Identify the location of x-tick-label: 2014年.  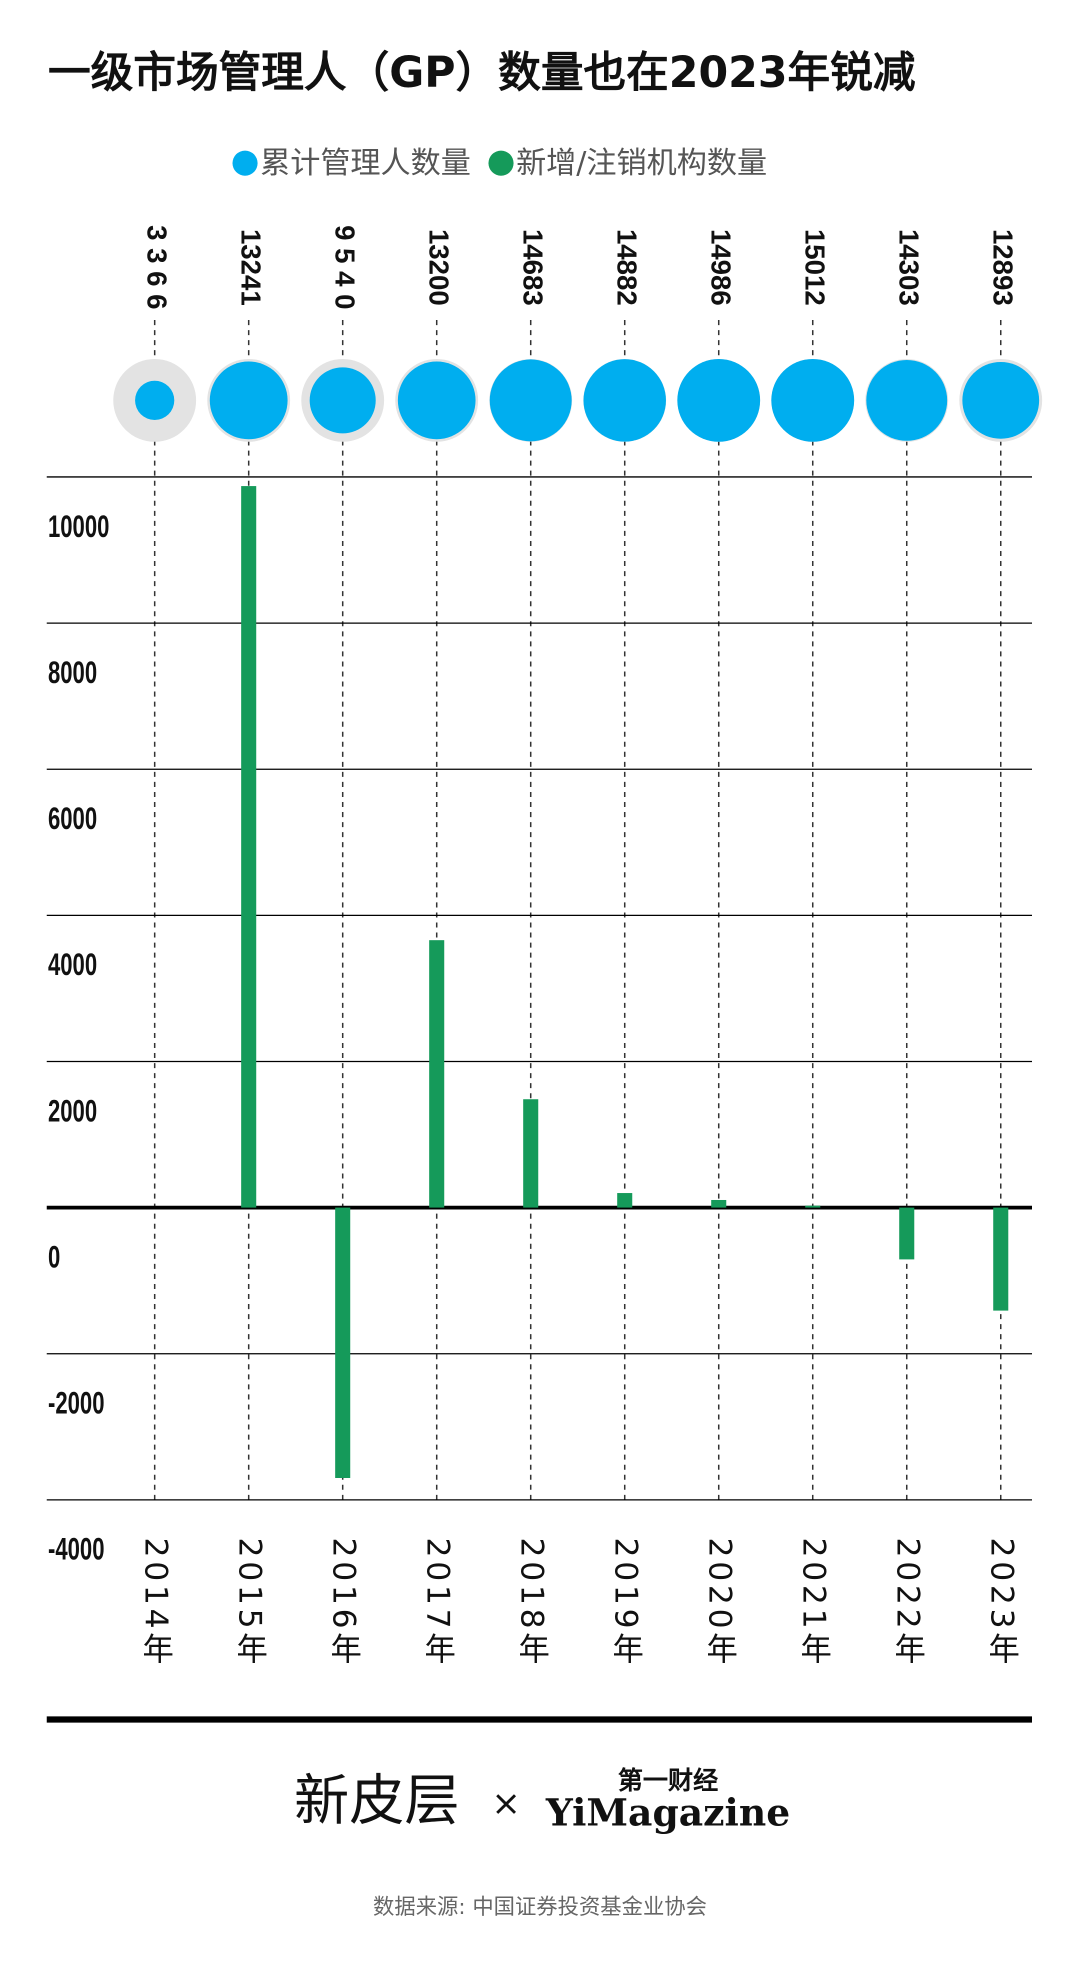
(156, 1603).